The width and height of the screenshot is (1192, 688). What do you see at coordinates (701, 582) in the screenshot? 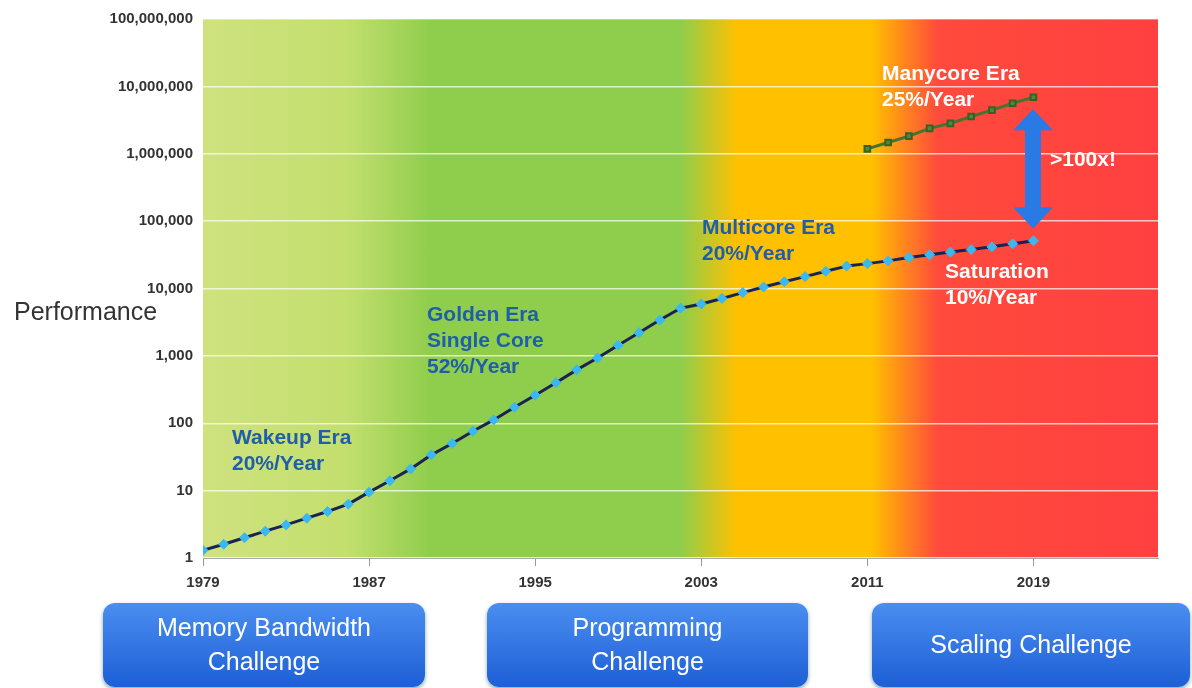
I see `x-tick-label: 2003` at bounding box center [701, 582].